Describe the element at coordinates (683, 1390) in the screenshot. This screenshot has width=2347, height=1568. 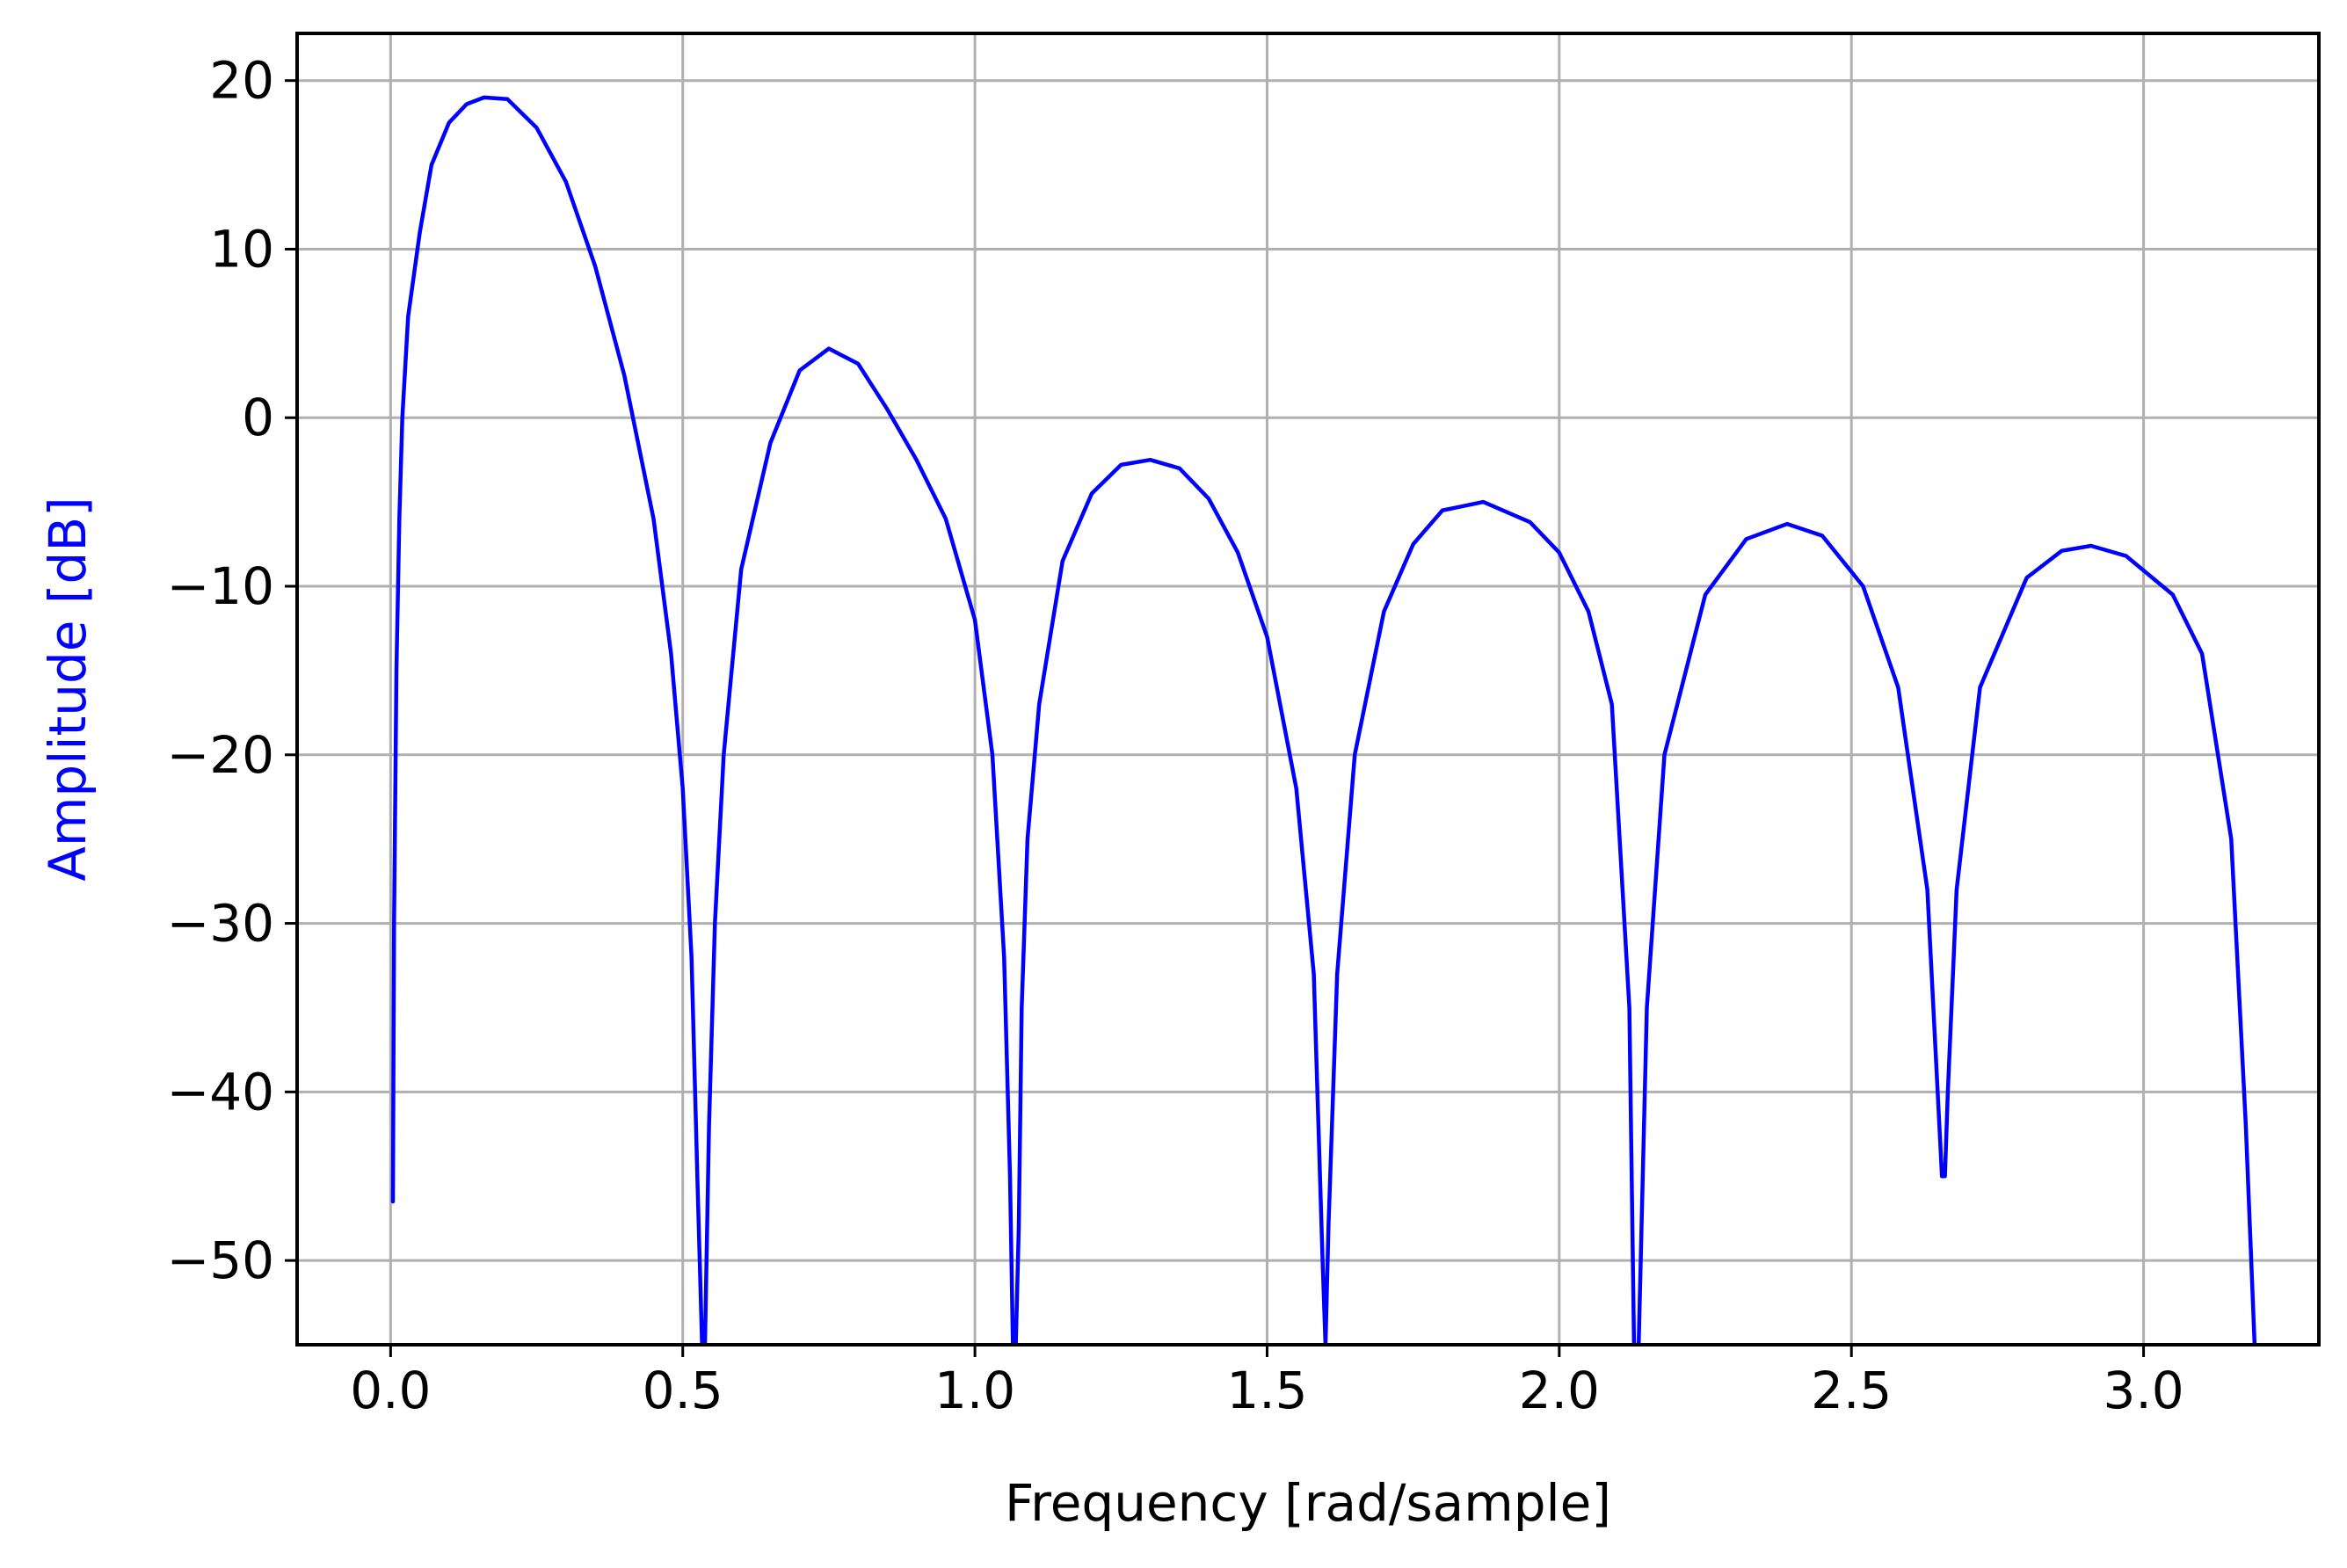
I see `x-tick-label: 0.5` at that location.